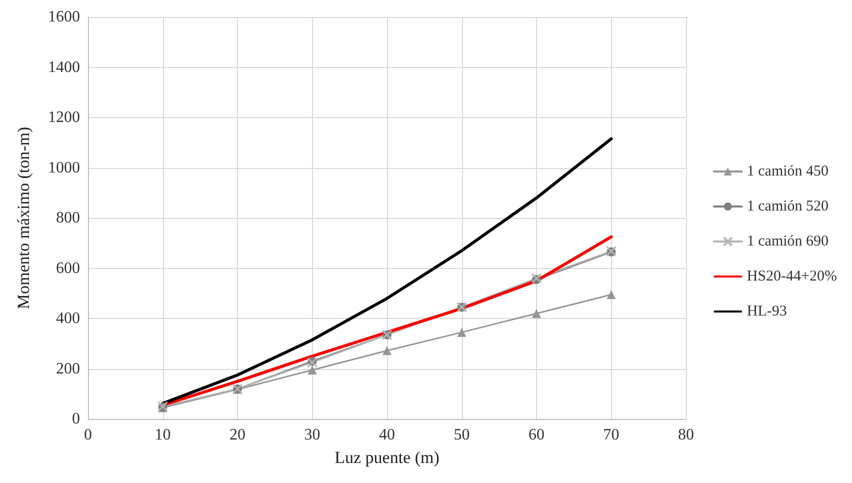 The width and height of the screenshot is (852, 483). What do you see at coordinates (787, 206) in the screenshot?
I see `legend-label: 1 camión 520` at bounding box center [787, 206].